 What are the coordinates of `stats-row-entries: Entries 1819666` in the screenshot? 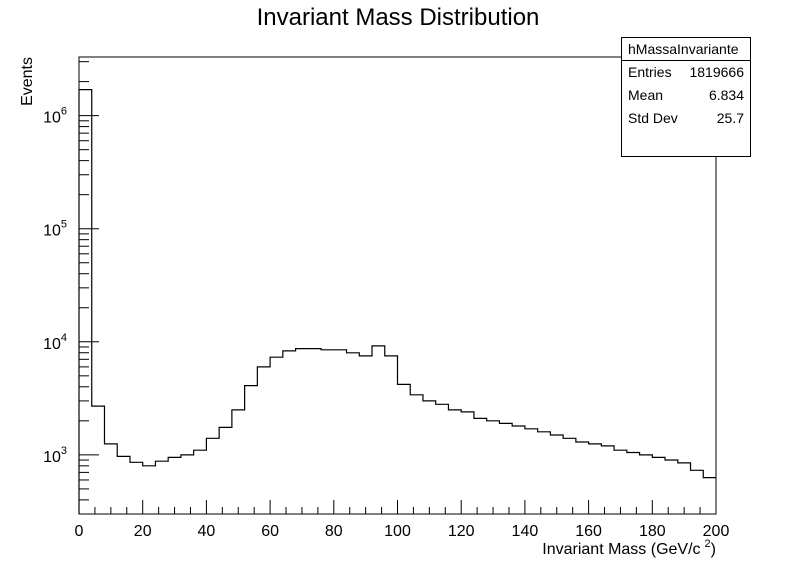 It's located at (686, 72).